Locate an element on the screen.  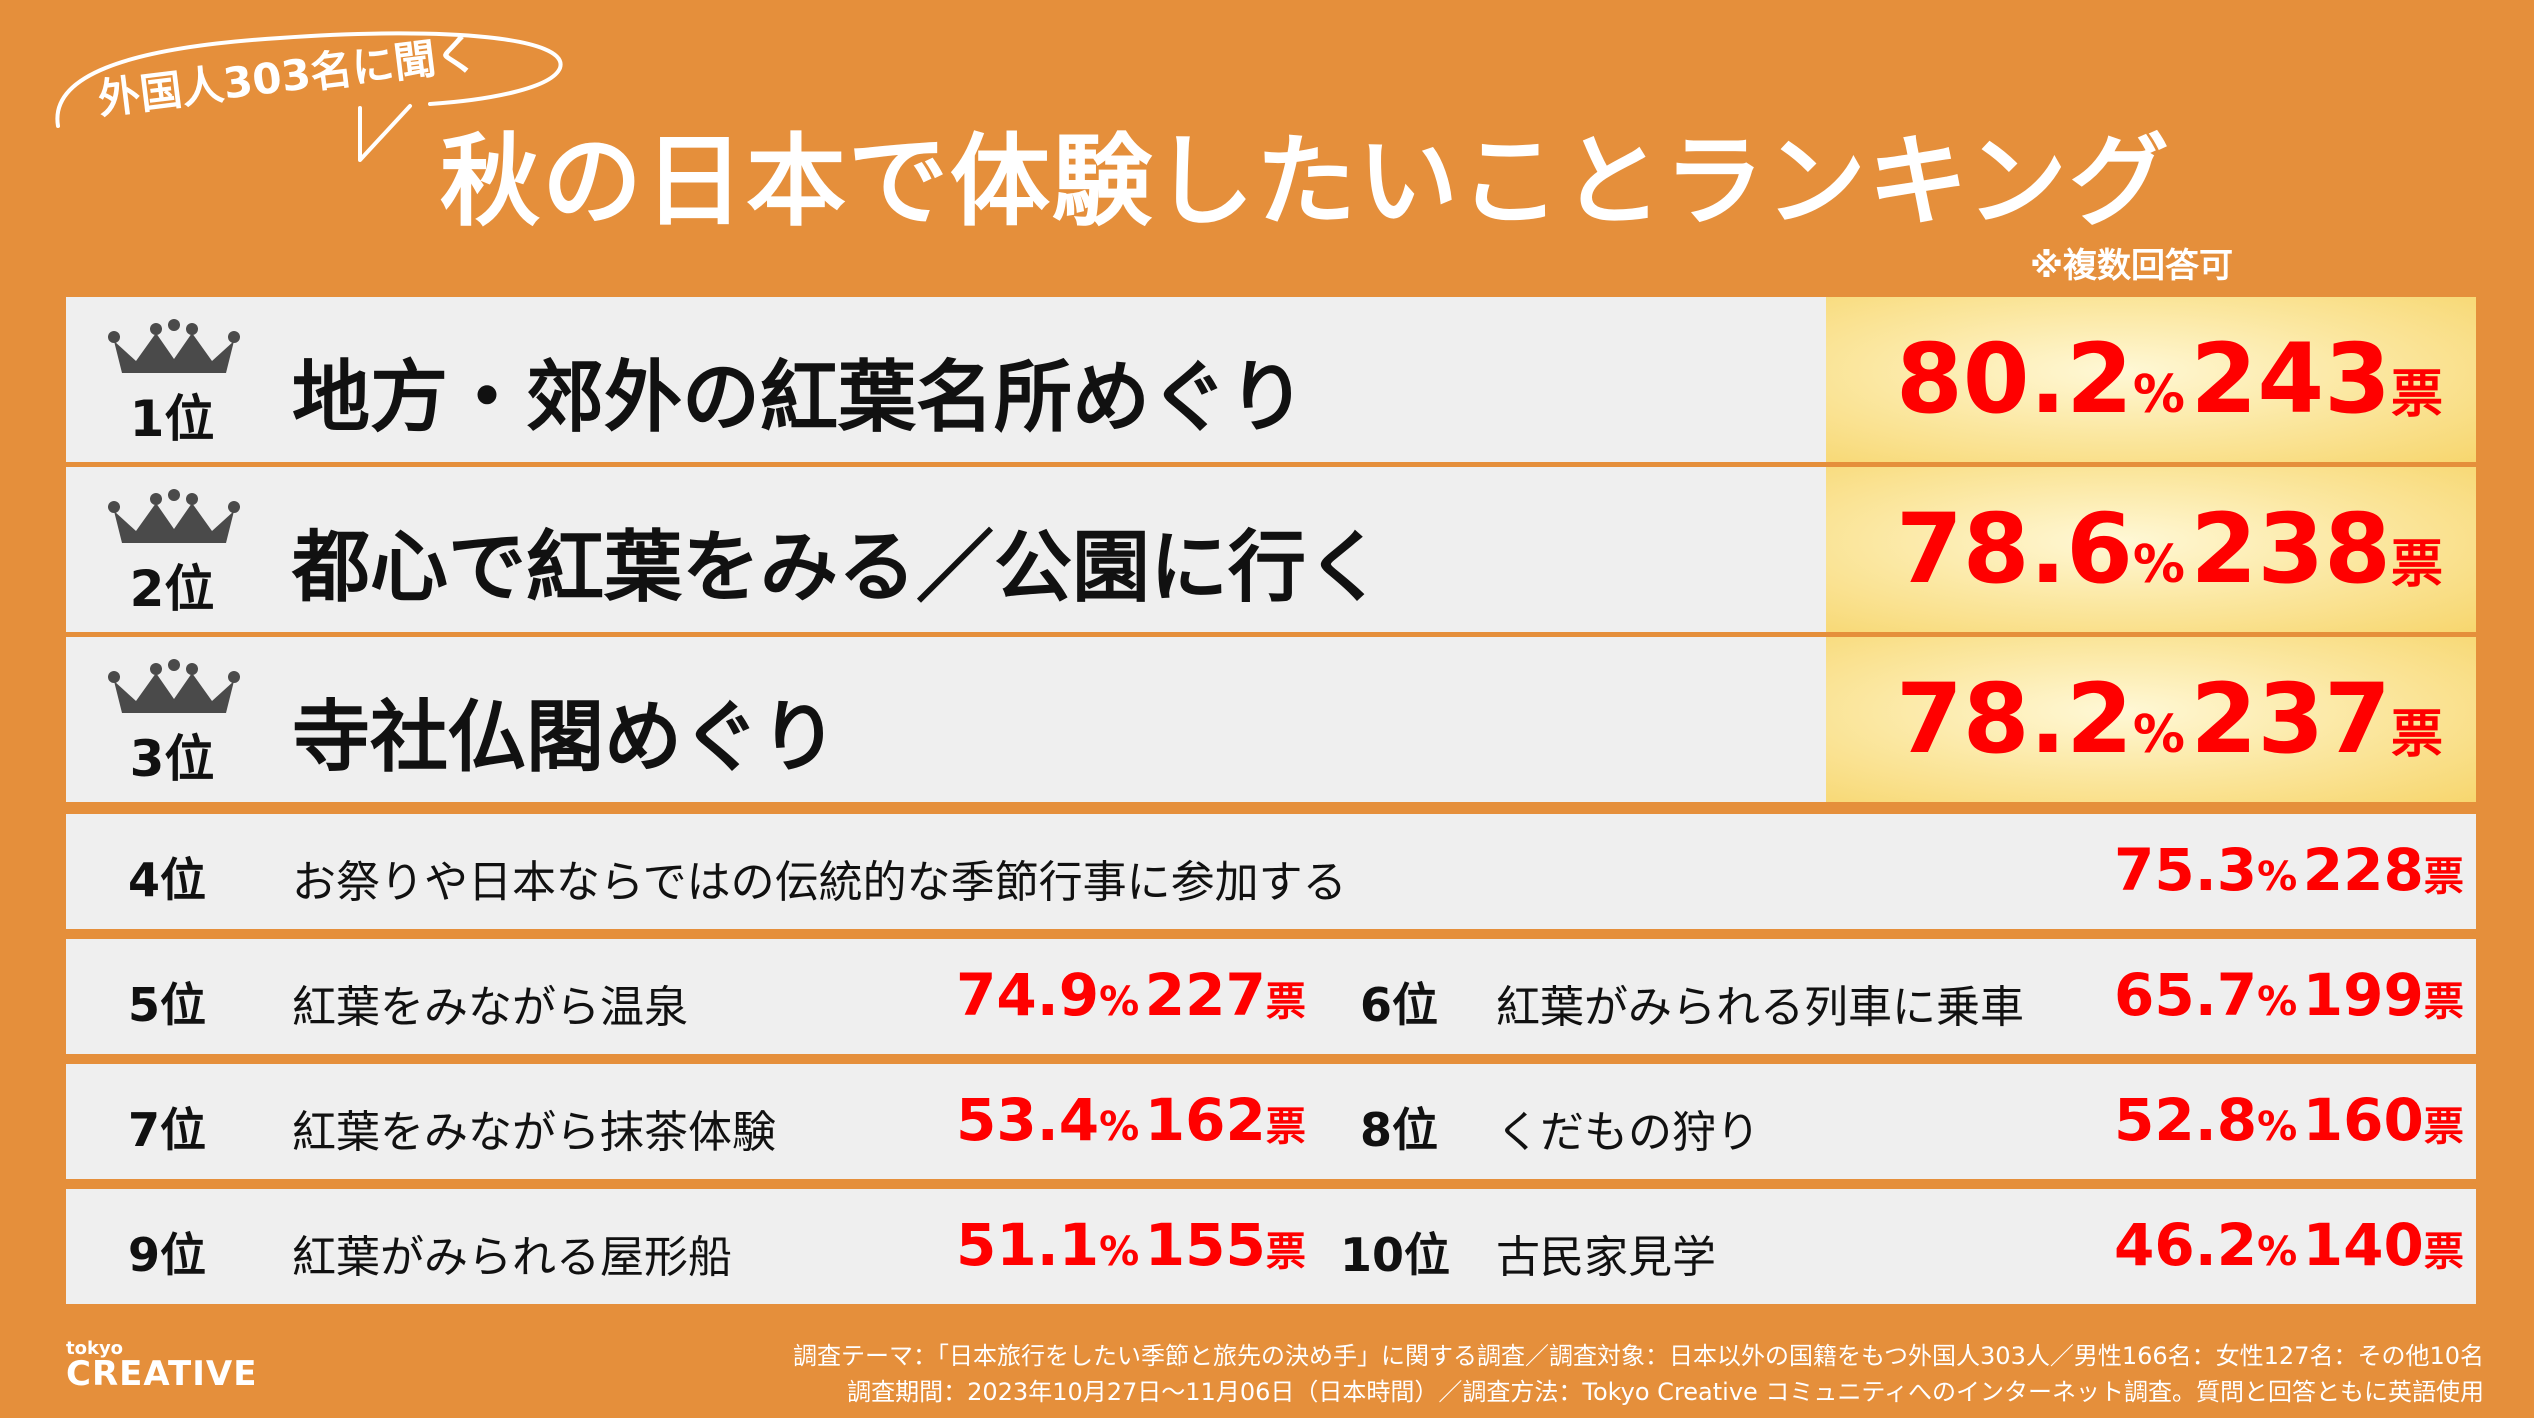
rank-label: 5位 is located at coordinates (167, 1005).